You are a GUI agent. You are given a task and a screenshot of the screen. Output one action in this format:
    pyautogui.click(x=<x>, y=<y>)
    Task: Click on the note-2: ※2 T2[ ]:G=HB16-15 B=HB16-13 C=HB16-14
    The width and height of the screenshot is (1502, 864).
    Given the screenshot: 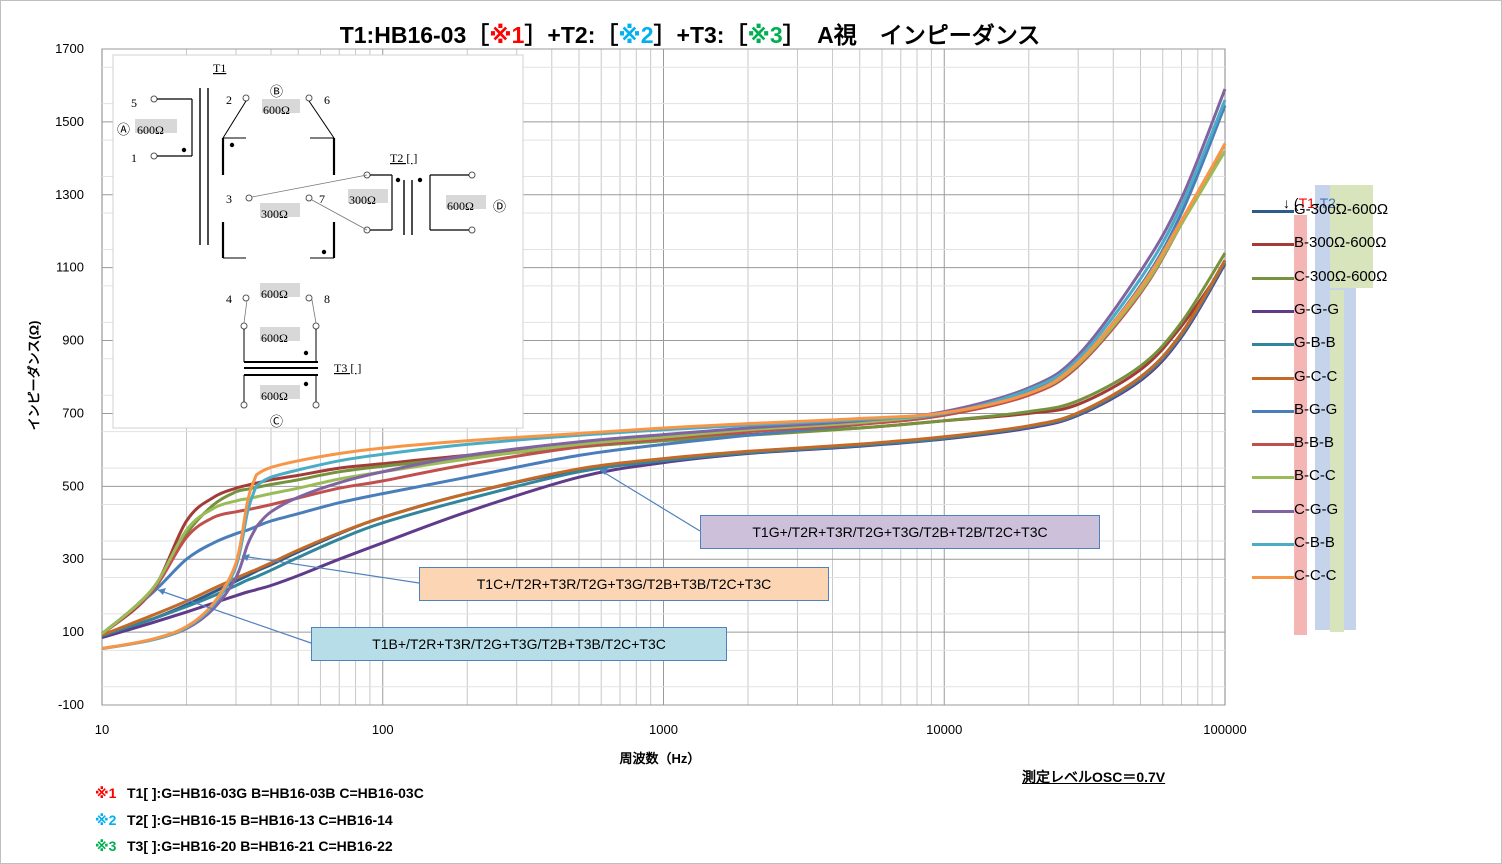 What is the action you would take?
    pyautogui.click(x=259, y=820)
    